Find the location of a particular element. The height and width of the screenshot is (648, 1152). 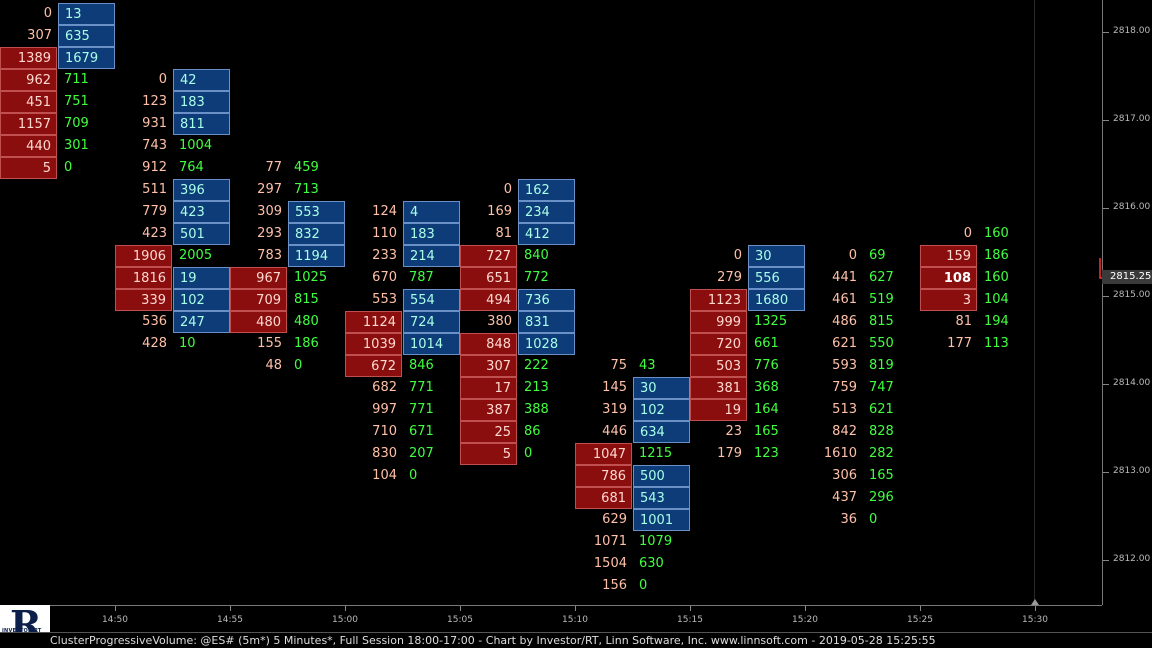

ask-volume-cell: 713 is located at coordinates (306, 189).